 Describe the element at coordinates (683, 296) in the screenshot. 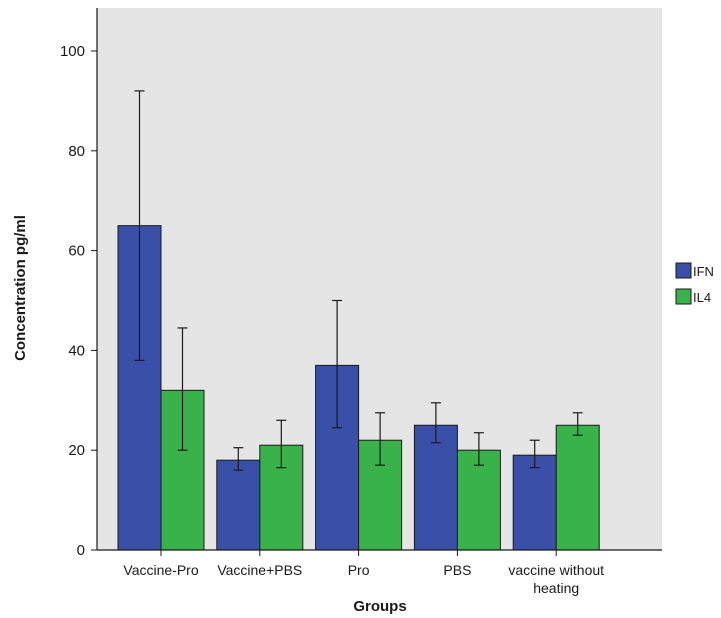

I see `legend-swatch-il4` at that location.